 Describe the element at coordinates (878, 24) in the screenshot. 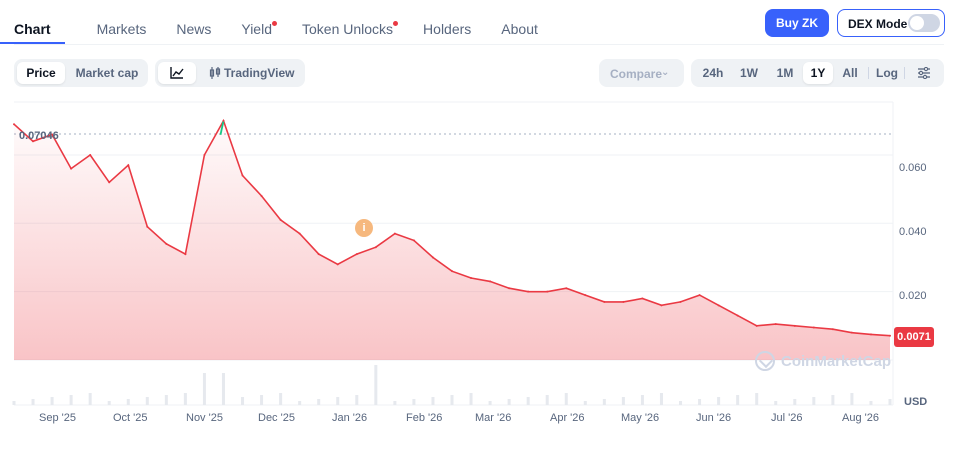

I see `dex-mode-label: DEX Mode` at that location.